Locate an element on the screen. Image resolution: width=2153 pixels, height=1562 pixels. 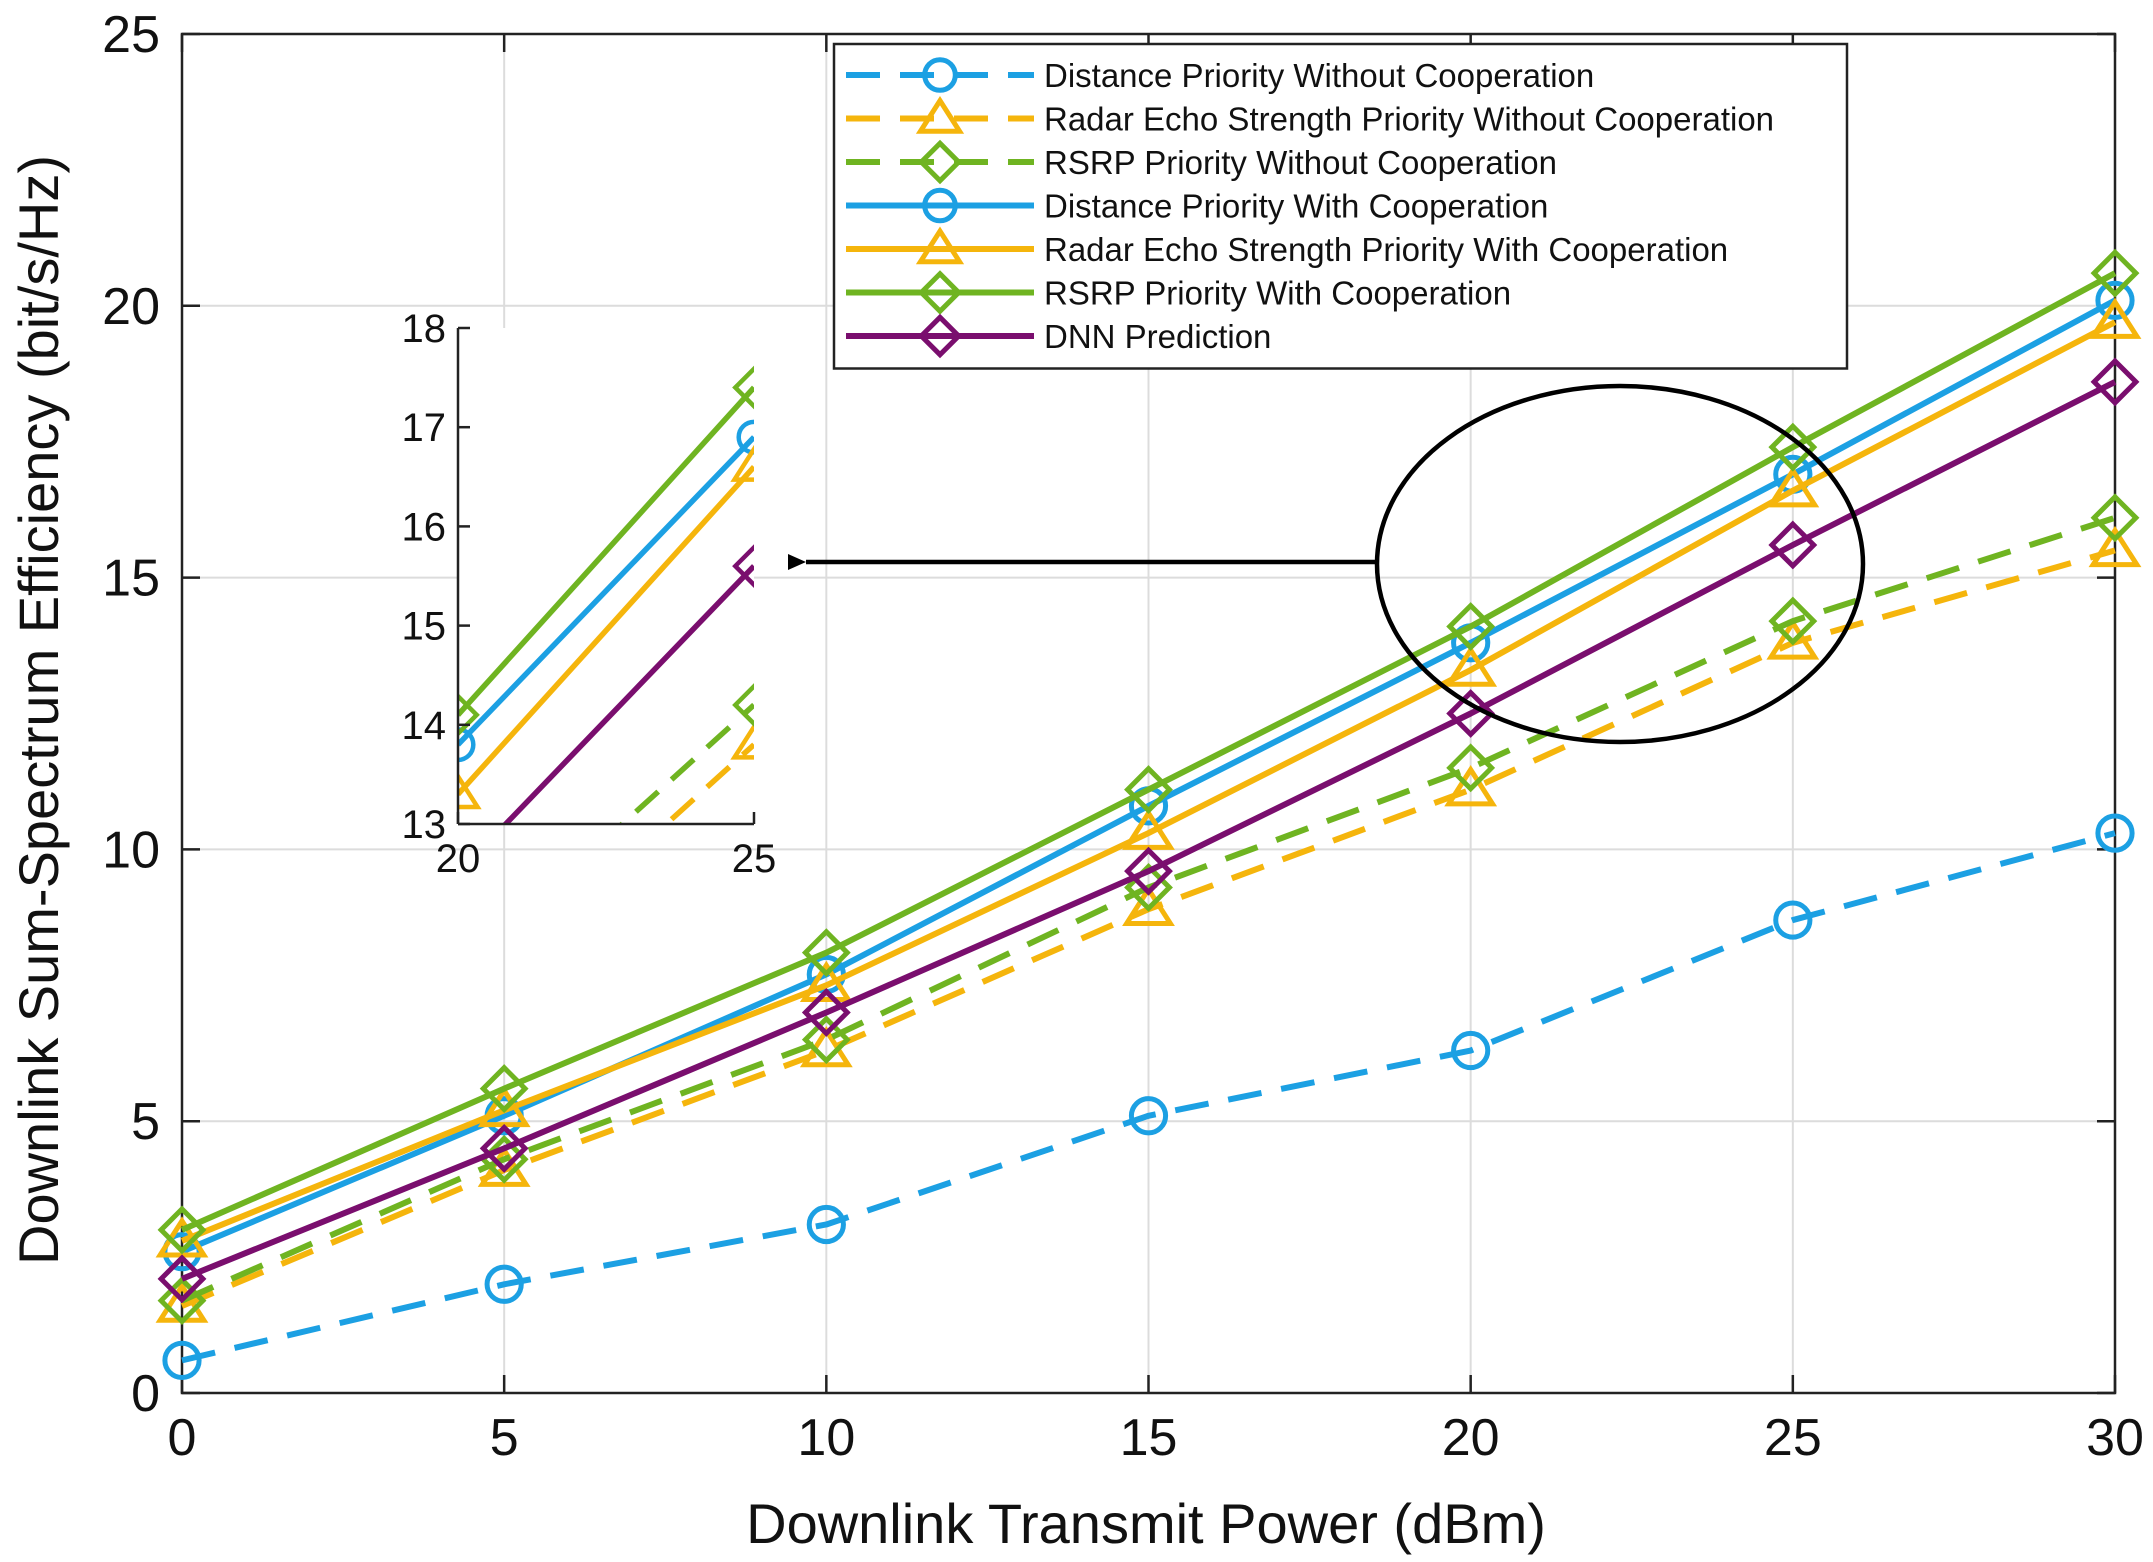
x-axis-label: Downlink Transmit Power (dBm) is located at coordinates (1146, 1523).